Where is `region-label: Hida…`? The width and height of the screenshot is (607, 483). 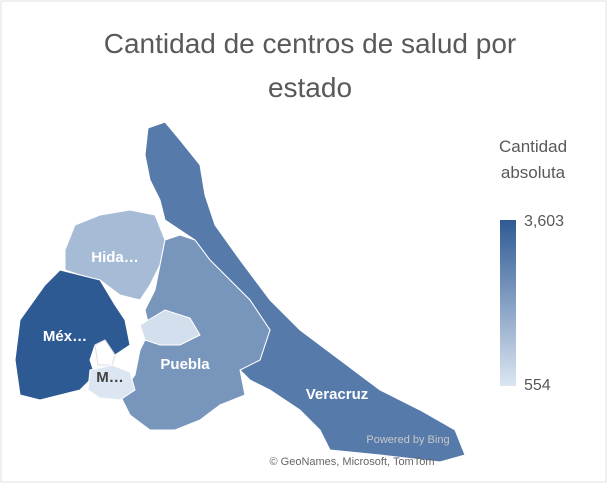
region-label: Hida… is located at coordinates (115, 257).